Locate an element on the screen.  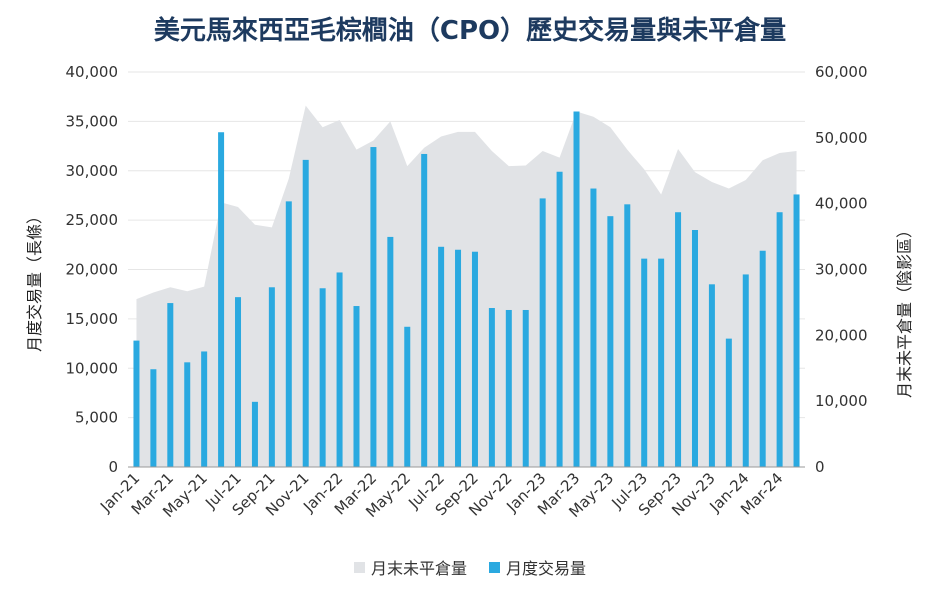
legend: 月末未平倉量 月度交易量 is located at coordinates (470, 567).